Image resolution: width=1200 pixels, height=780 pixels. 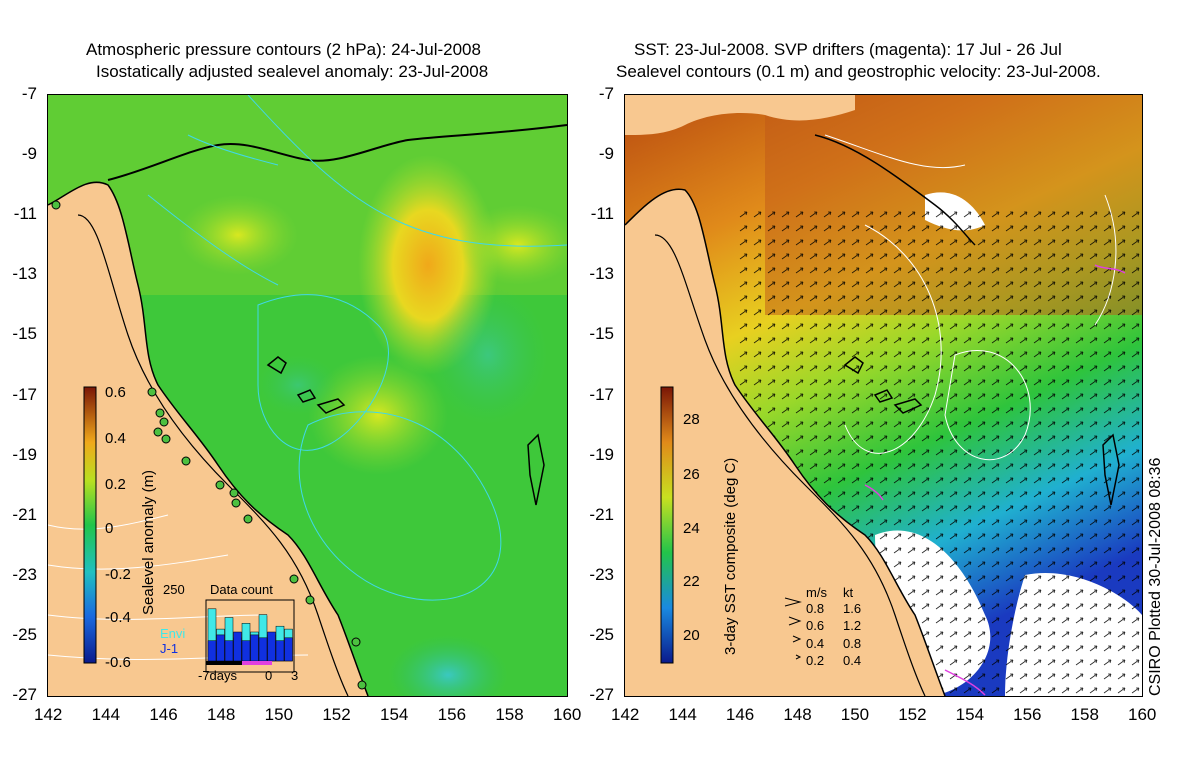 What do you see at coordinates (682, 714) in the screenshot?
I see `right-lon-label: 144` at bounding box center [682, 714].